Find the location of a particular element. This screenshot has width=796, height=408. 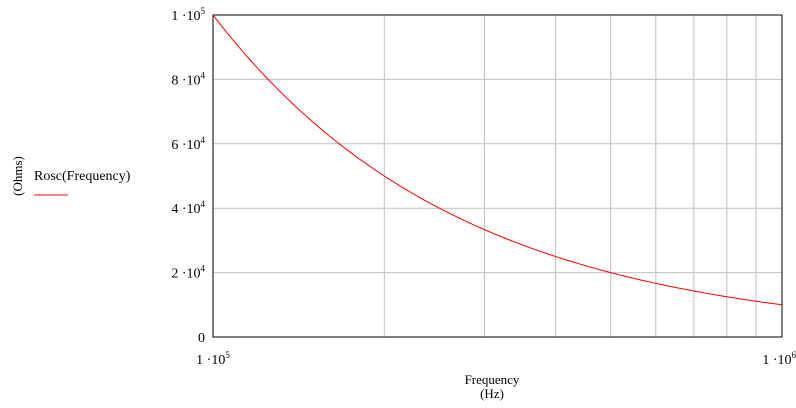

legend-label: Rosc(Frequency) is located at coordinates (82, 176).